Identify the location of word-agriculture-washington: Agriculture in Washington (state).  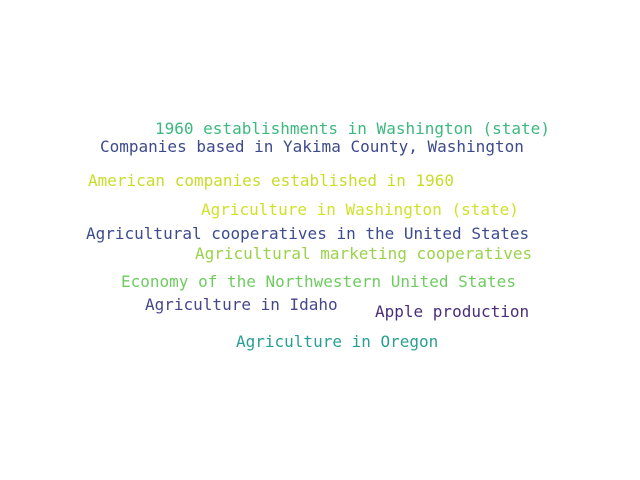
(360, 209).